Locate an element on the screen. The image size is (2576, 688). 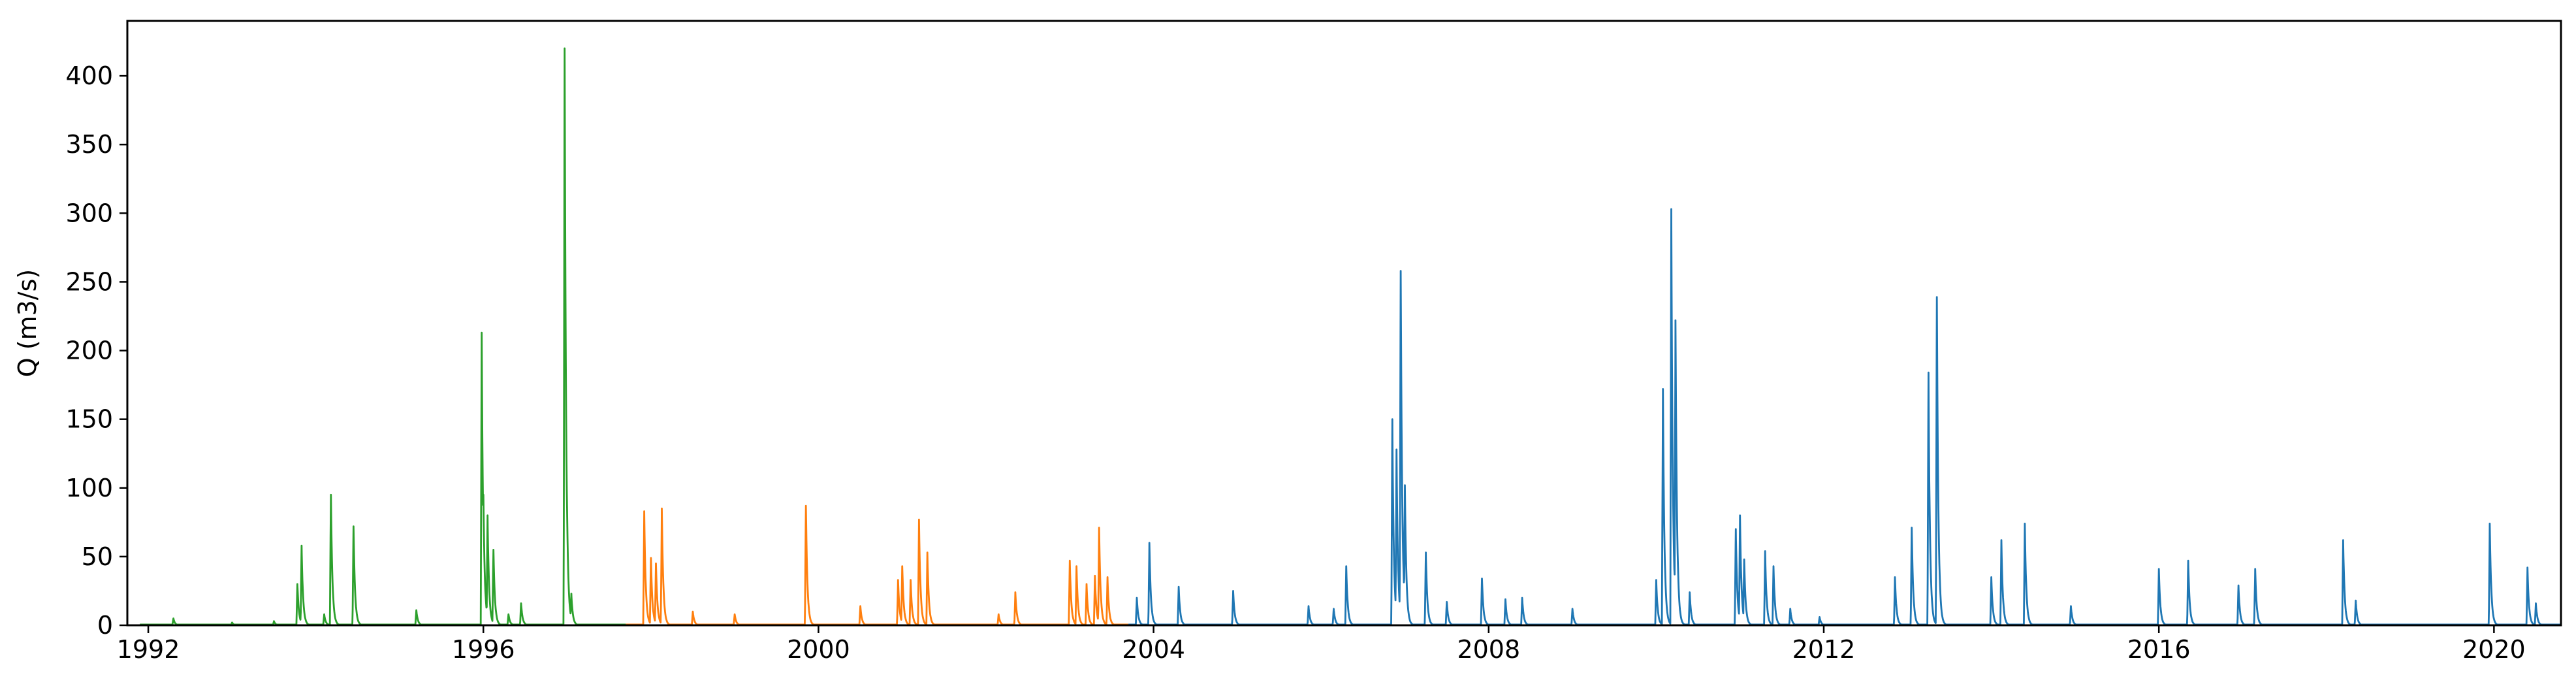
y-axis: 0 50 100 150 200 250 300 350 400 is located at coordinates (96, 350).